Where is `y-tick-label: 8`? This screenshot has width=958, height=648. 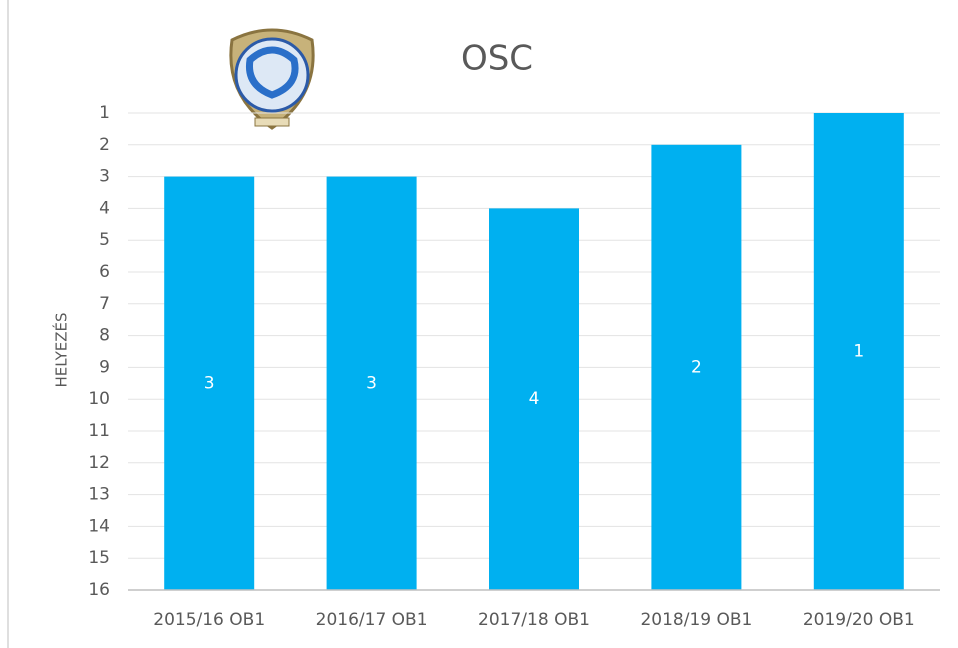
y-tick-label: 8 is located at coordinates (104, 336).